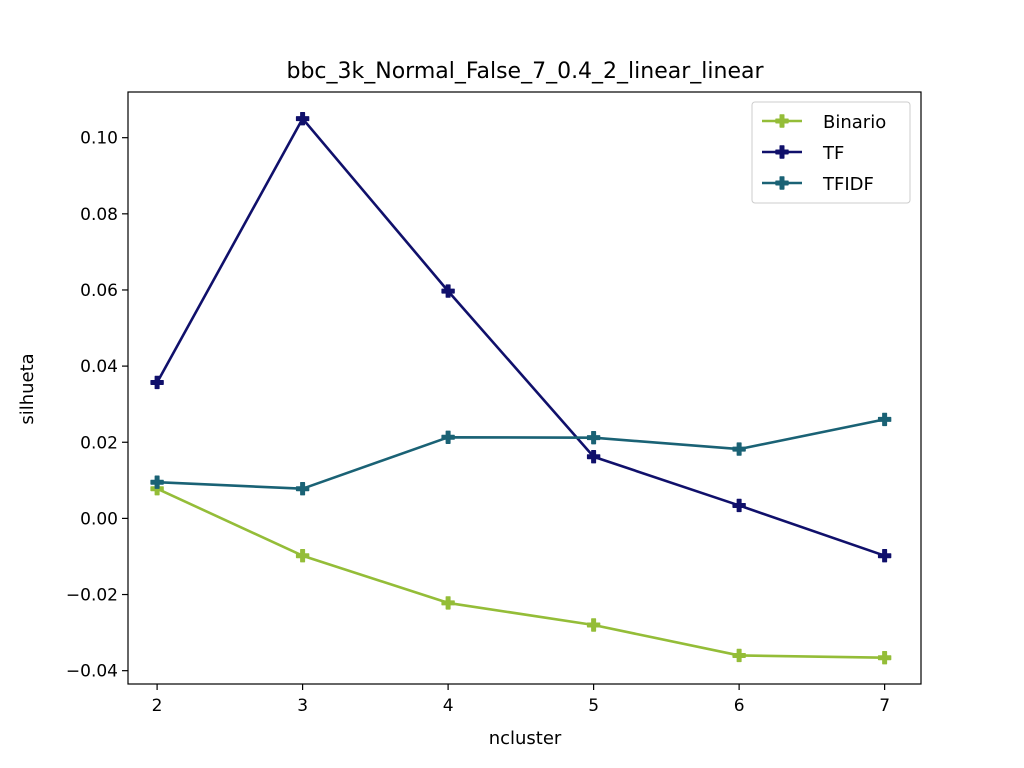 The width and height of the screenshot is (1024, 768). What do you see at coordinates (854, 122) in the screenshot?
I see `legend-label-binario: Binario` at bounding box center [854, 122].